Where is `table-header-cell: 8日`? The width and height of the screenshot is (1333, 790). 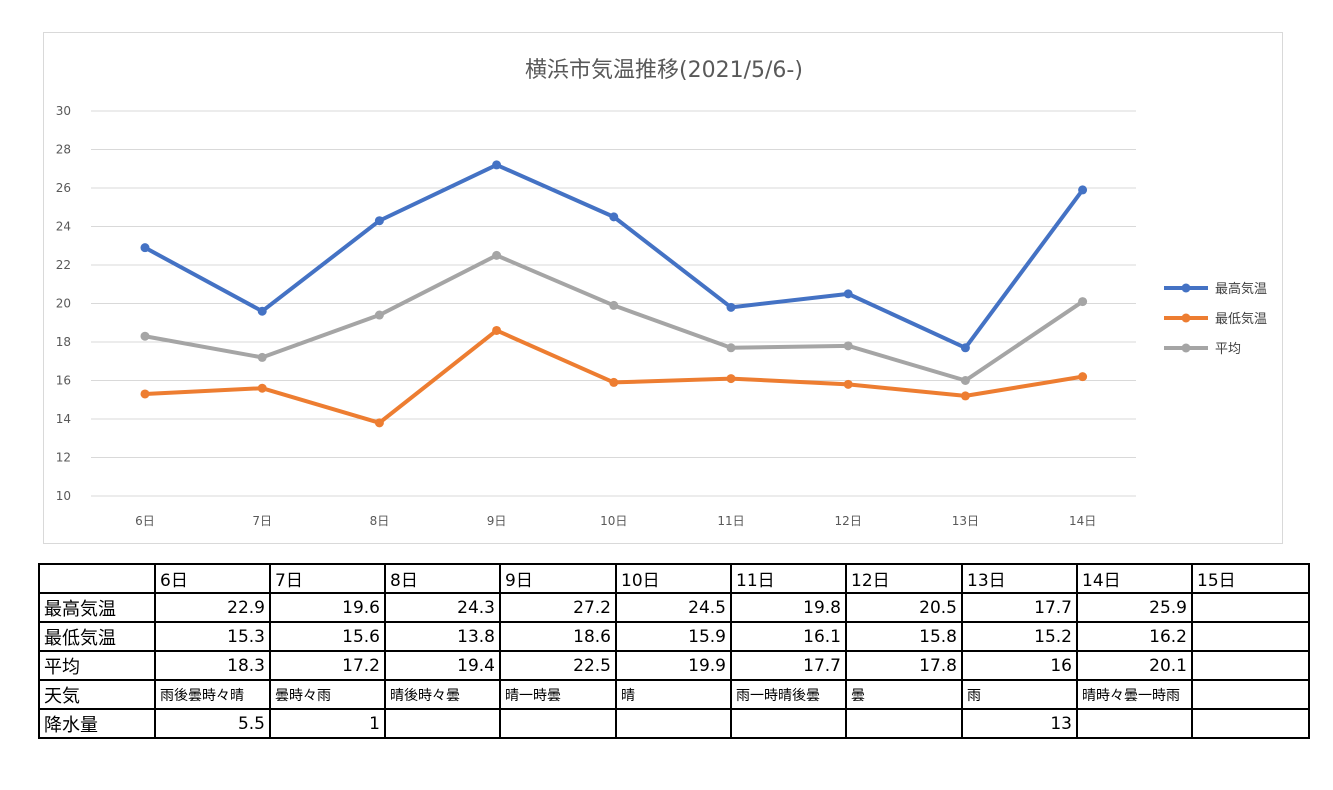 table-header-cell: 8日 is located at coordinates (442, 578).